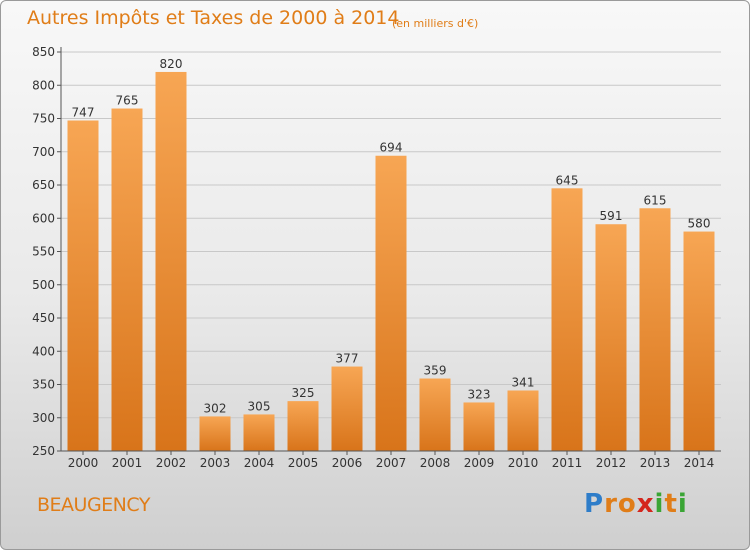 The height and width of the screenshot is (550, 750). Describe the element at coordinates (127, 101) in the screenshot. I see `data-label: 765` at that location.